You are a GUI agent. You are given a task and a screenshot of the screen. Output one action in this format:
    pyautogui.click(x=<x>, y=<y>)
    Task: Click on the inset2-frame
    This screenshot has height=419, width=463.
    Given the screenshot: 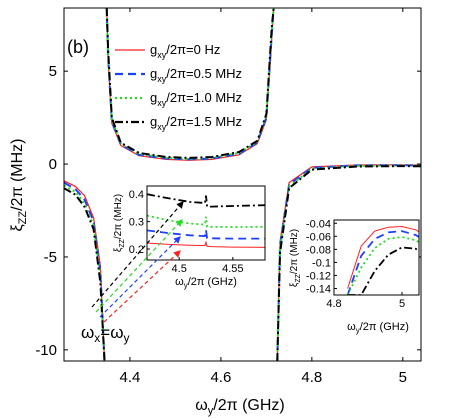 What is the action you would take?
    pyautogui.click(x=376, y=257)
    